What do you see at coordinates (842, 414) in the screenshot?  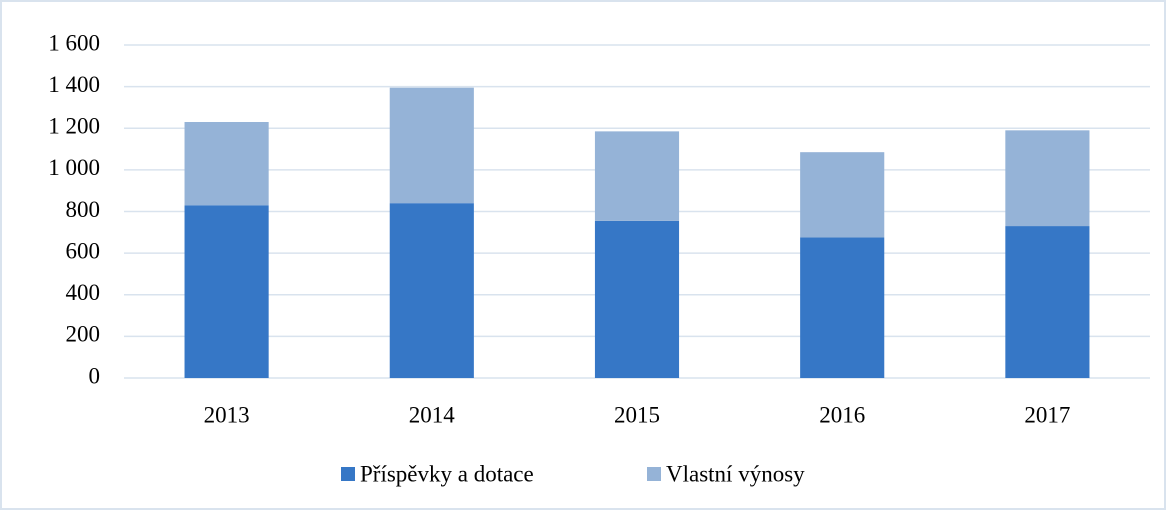 I see `x-tick-label: 2016` at bounding box center [842, 414].